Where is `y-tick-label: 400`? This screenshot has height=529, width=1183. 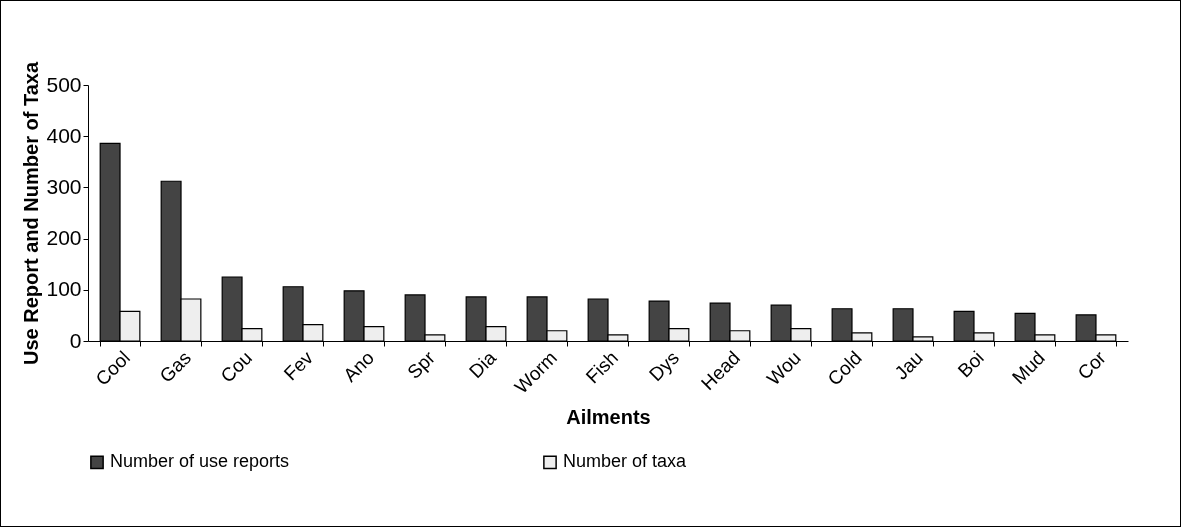 y-tick-label: 400 is located at coordinates (64, 135).